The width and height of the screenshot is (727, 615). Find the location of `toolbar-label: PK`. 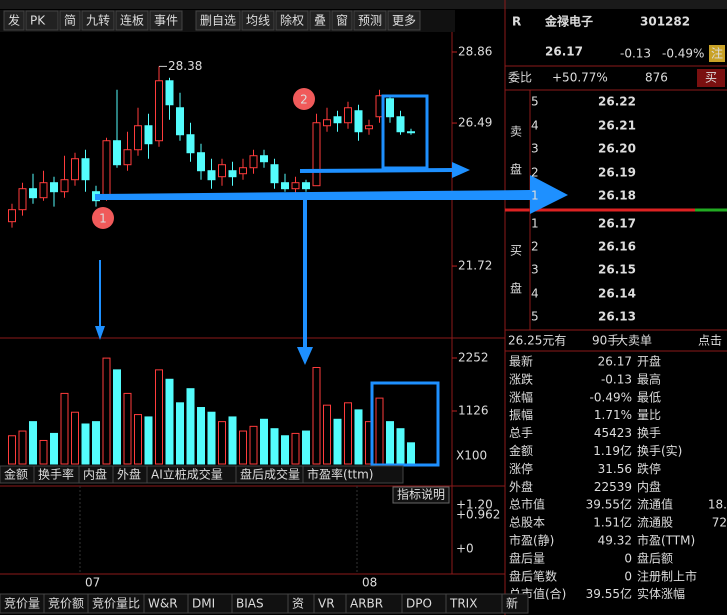

toolbar-label: PK is located at coordinates (38, 21).